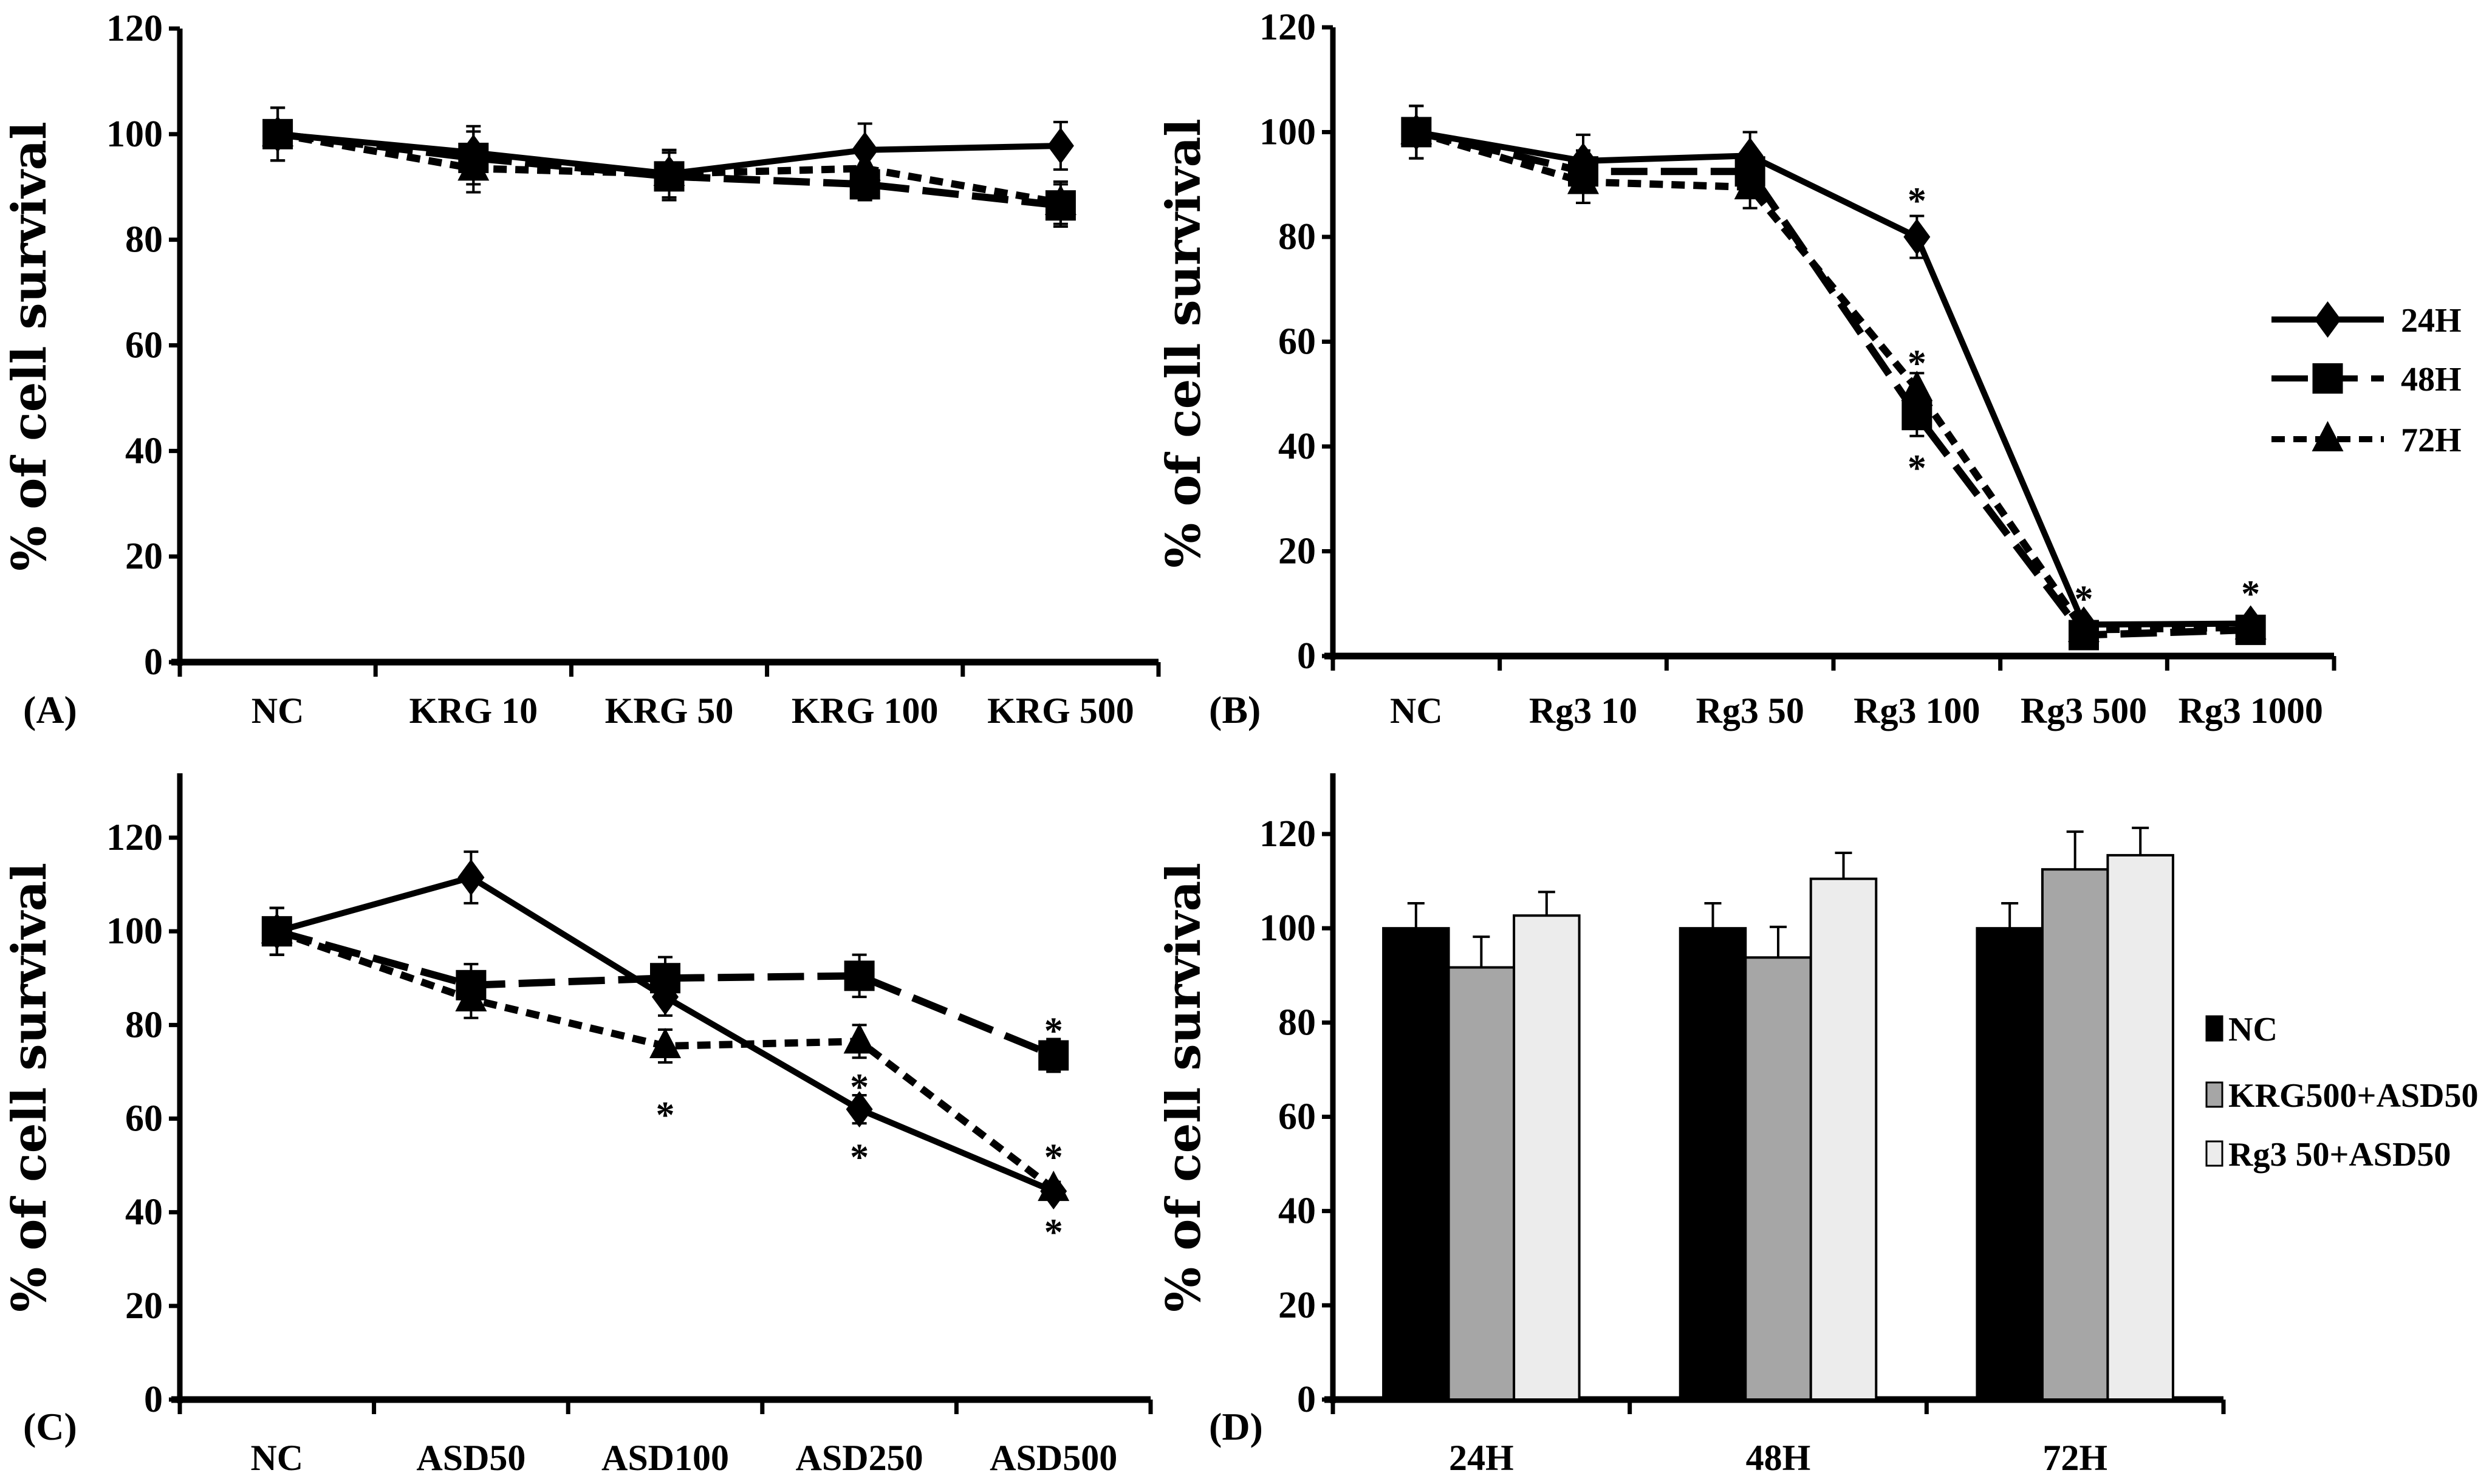 Image resolution: width=2492 pixels, height=1484 pixels. What do you see at coordinates (2084, 711) in the screenshot?
I see `x-tick-label: Rg3 500` at bounding box center [2084, 711].